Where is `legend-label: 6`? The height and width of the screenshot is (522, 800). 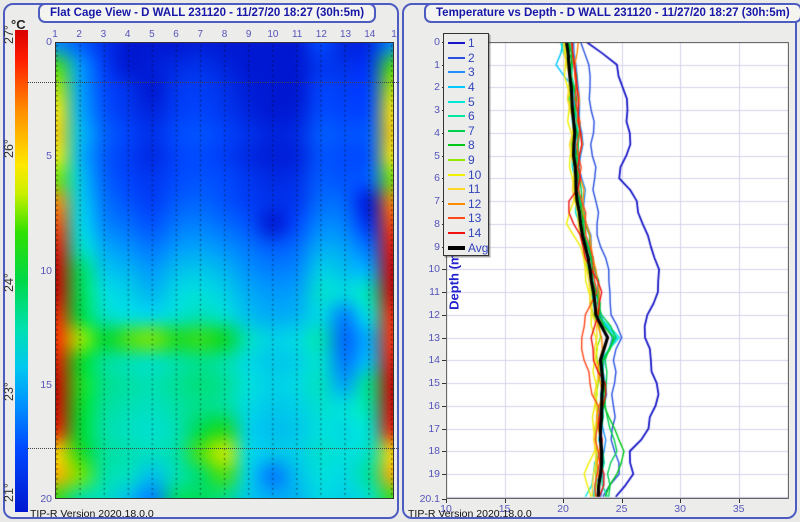 legend-label: 6 is located at coordinates (471, 116).